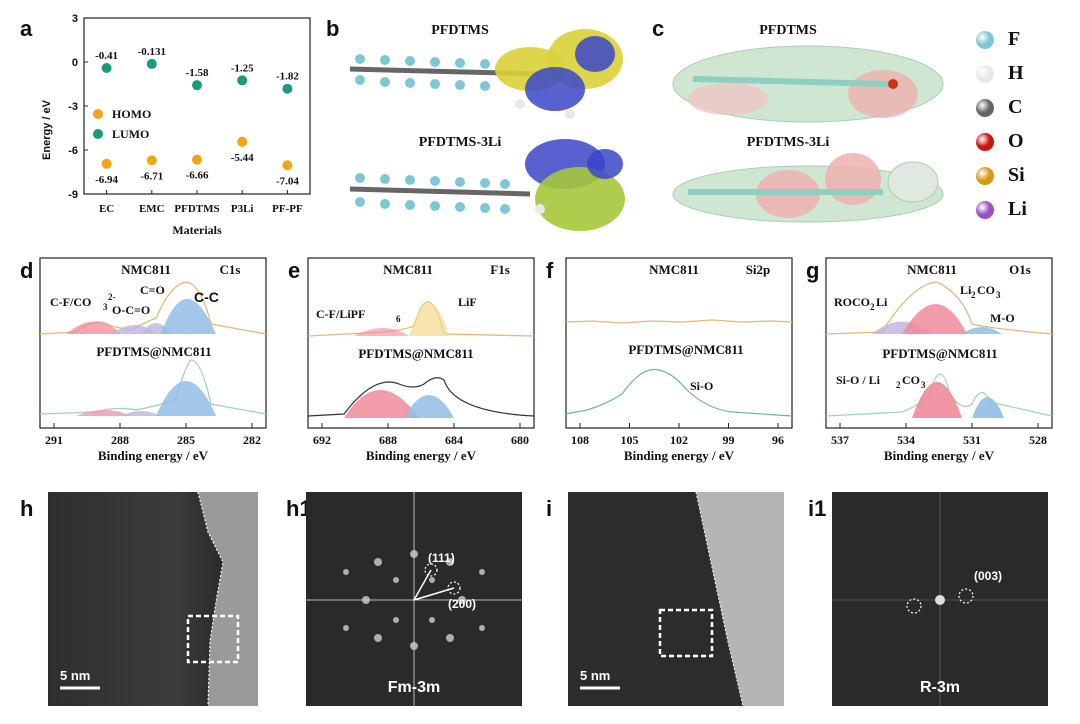 Image resolution: width=1080 pixels, height=724 pixels. I want to click on molecule-top-structure, so click(445, 72).